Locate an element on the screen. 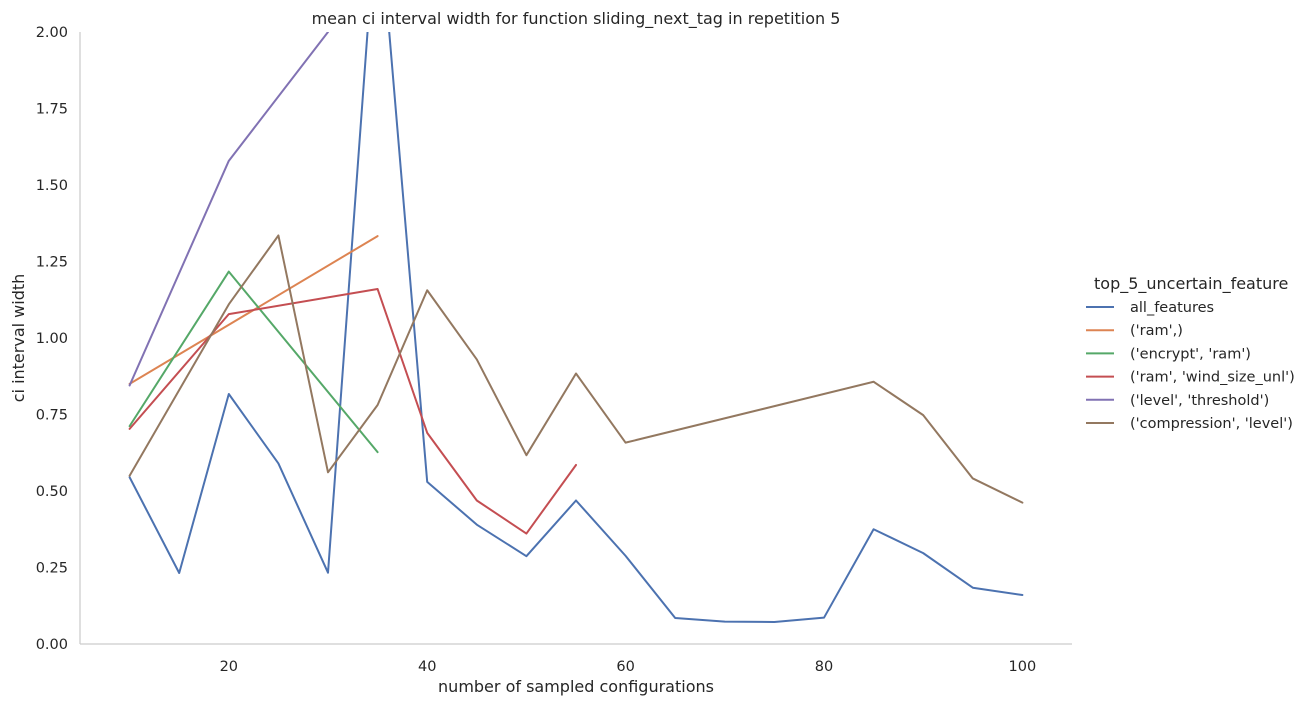  y-axis-ticks: 0.00 0.25 0.50 0.75 1.00 1.25 1.50 1.75 2.00 is located at coordinates (52, 339).